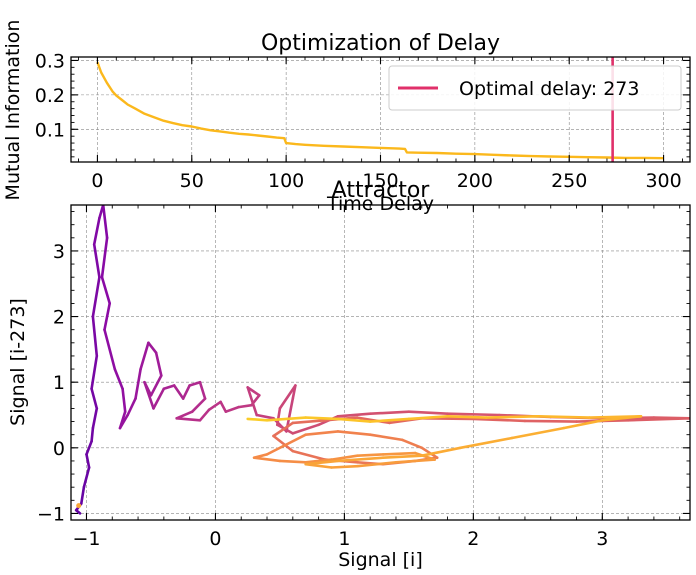  What do you see at coordinates (473, 539) in the screenshot?
I see `bottom-xtick-label: 2` at bounding box center [473, 539].